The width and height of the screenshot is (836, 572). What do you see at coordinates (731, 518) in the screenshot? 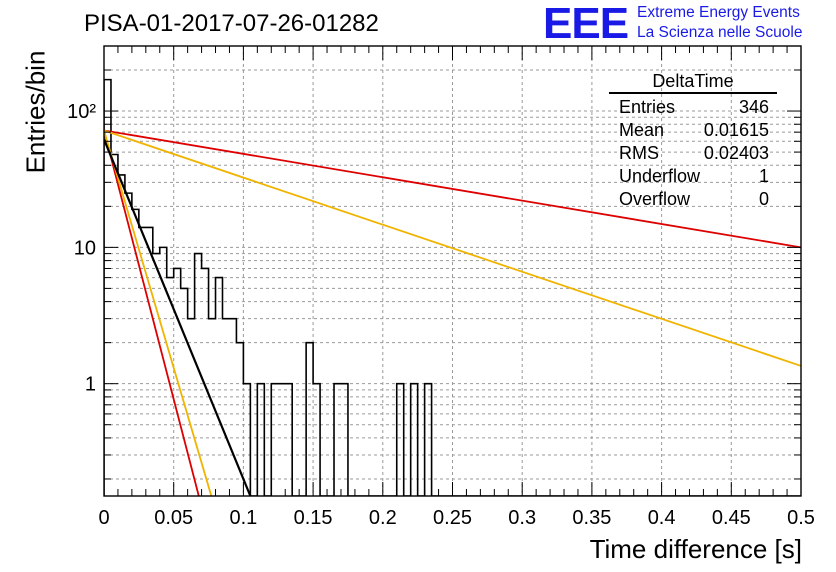
I see `x-tick-label: 0.45` at bounding box center [731, 518].